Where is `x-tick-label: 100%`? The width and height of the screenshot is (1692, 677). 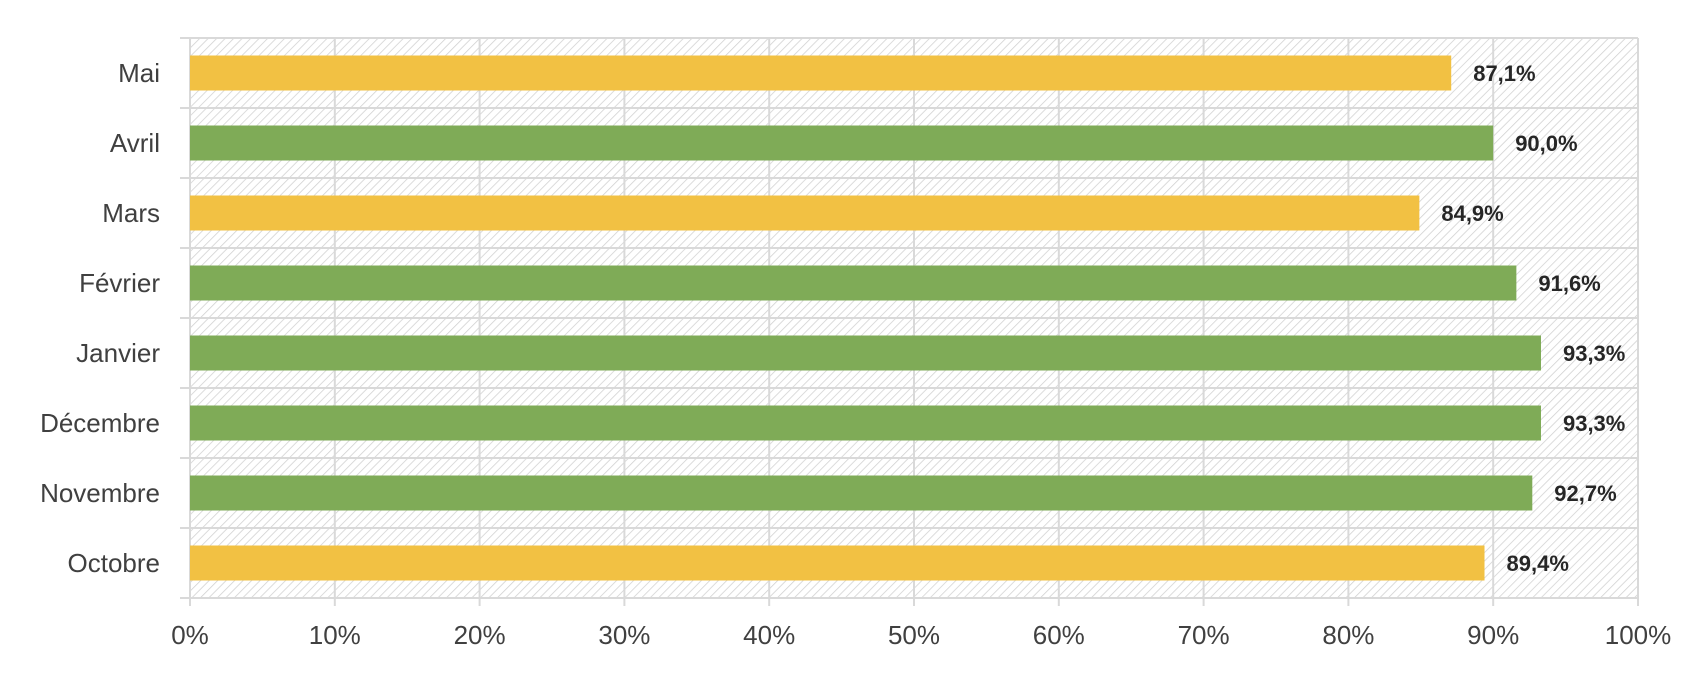 x-tick-label: 100% is located at coordinates (1638, 635).